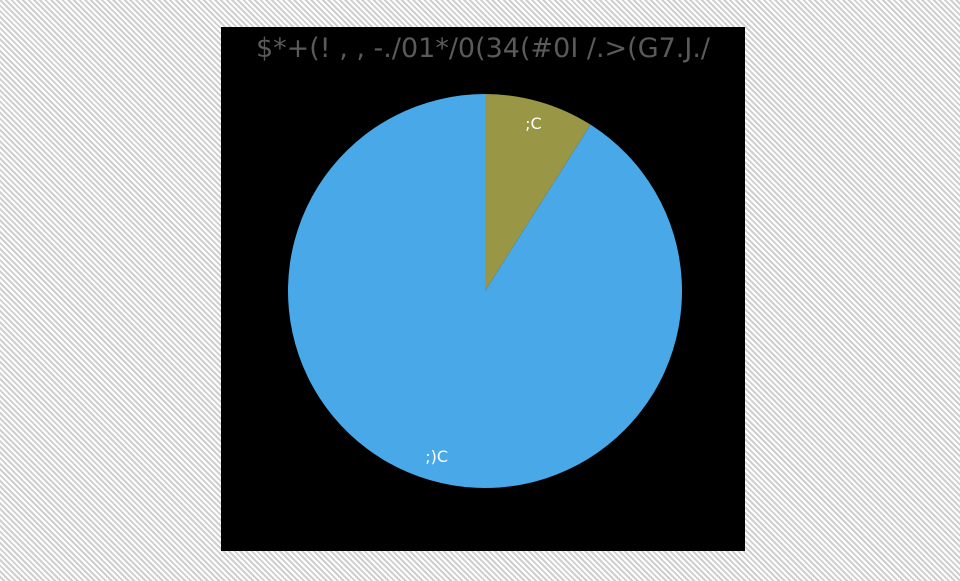 This screenshot has width=960, height=581. What do you see at coordinates (483, 48) in the screenshot?
I see `chart-title: $*+(! , , -./01*/0(34(#0I /.>(G7.J./` at bounding box center [483, 48].